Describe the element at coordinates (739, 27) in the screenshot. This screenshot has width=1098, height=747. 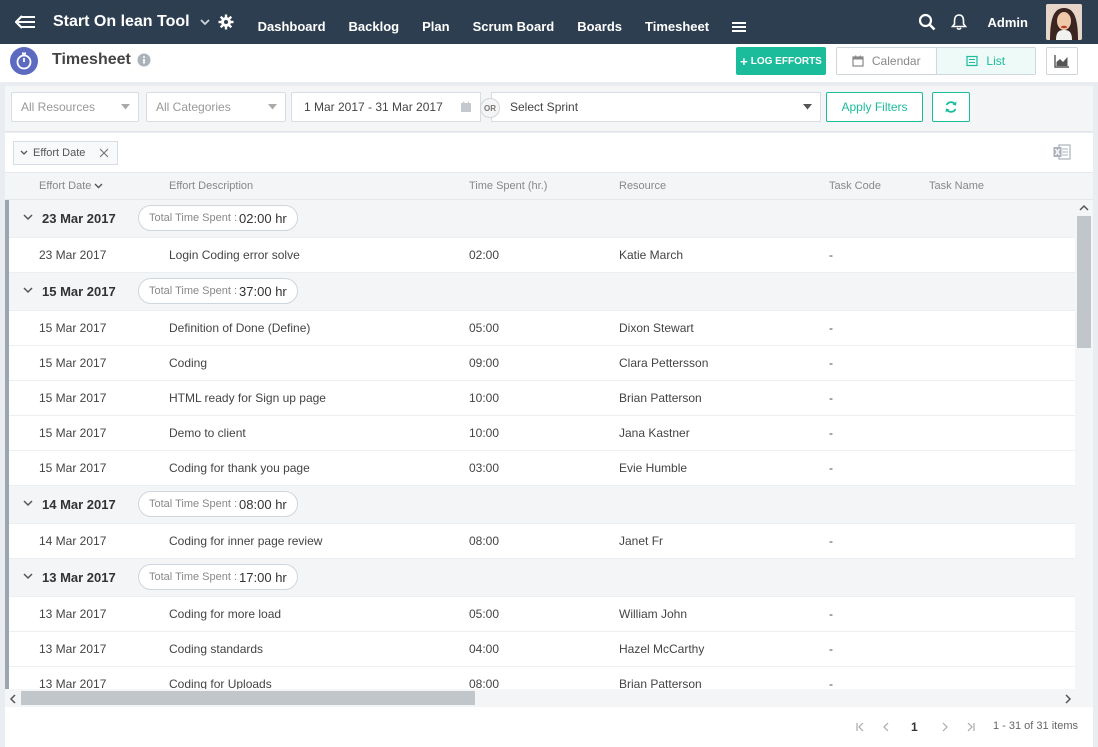
I see `hamburger-menu-icon` at that location.